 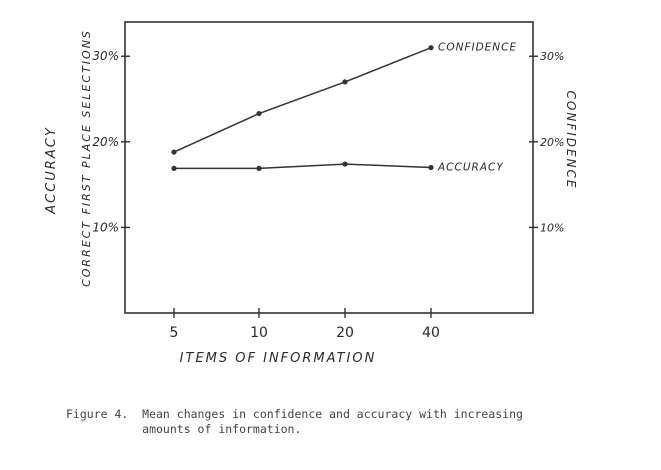 What do you see at coordinates (51, 170) in the screenshot?
I see `left-axis-title: ACCURACY` at bounding box center [51, 170].